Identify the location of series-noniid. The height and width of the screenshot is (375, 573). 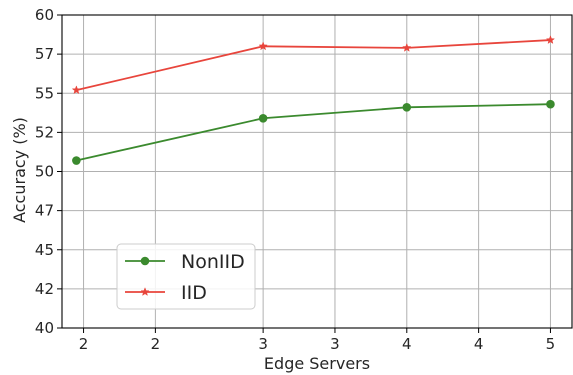
(313, 132).